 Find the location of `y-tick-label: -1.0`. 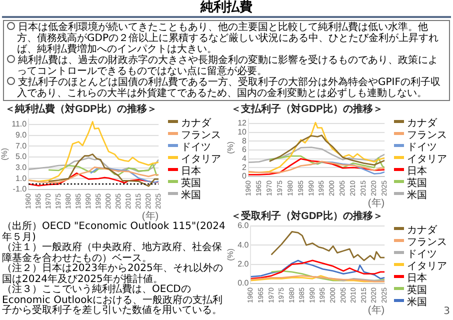

y-tick-label: -1.0 is located at coordinates (20, 189).